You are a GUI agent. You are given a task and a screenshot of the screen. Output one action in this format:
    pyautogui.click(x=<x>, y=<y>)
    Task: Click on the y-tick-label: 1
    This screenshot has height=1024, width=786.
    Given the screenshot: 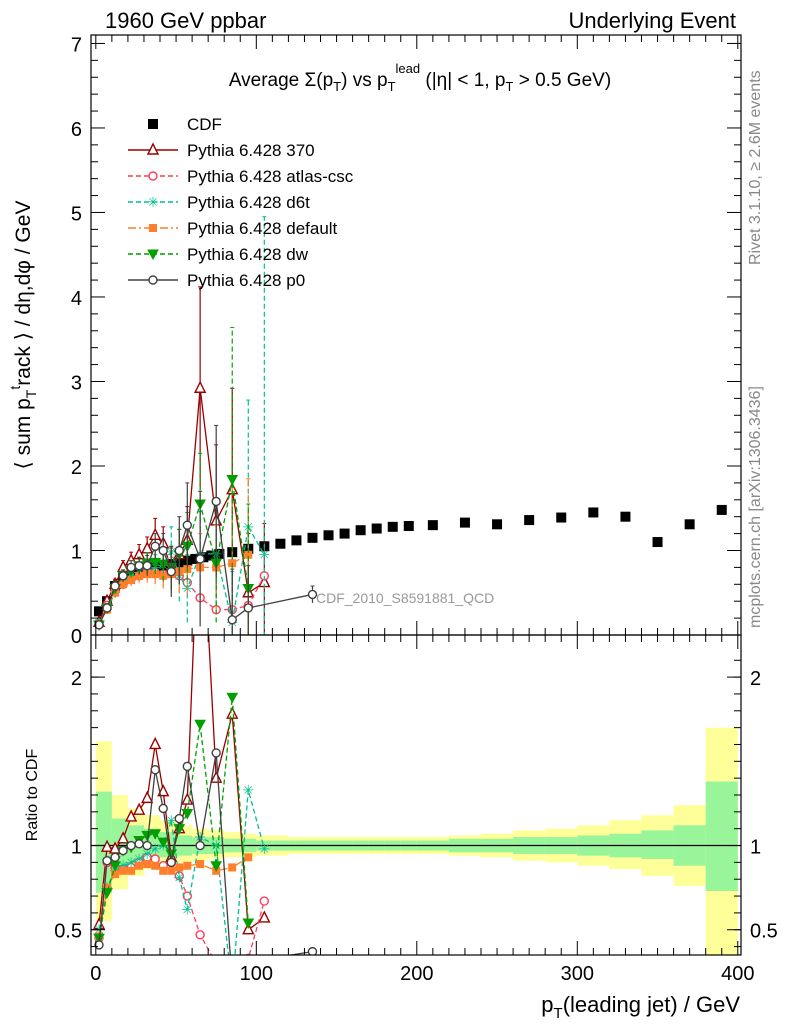 What is the action you would take?
    pyautogui.click(x=76, y=552)
    